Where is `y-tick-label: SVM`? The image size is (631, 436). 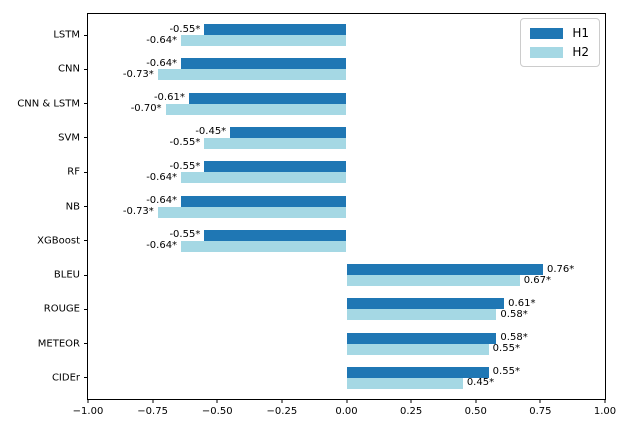 y-tick-label: SVM is located at coordinates (69, 138).